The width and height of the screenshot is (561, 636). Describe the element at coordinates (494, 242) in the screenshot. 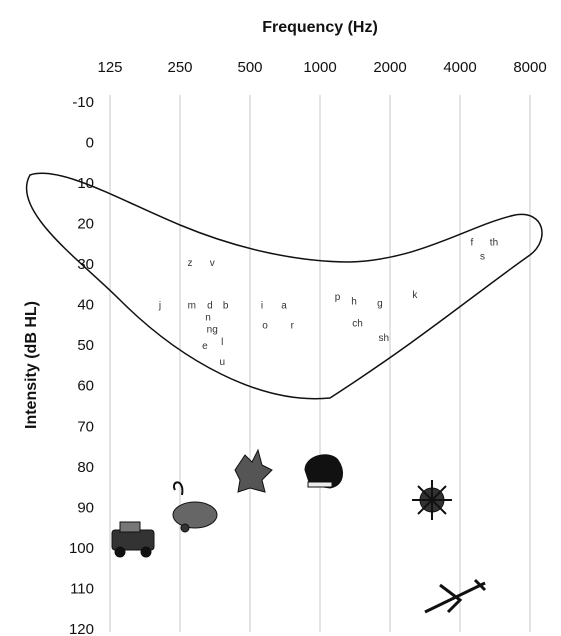

I see `speech-sound: th` at that location.